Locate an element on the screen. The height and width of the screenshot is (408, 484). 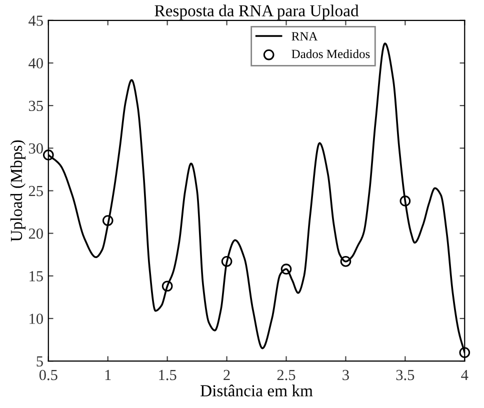
x-tick-label: 3.5 is located at coordinates (405, 375).